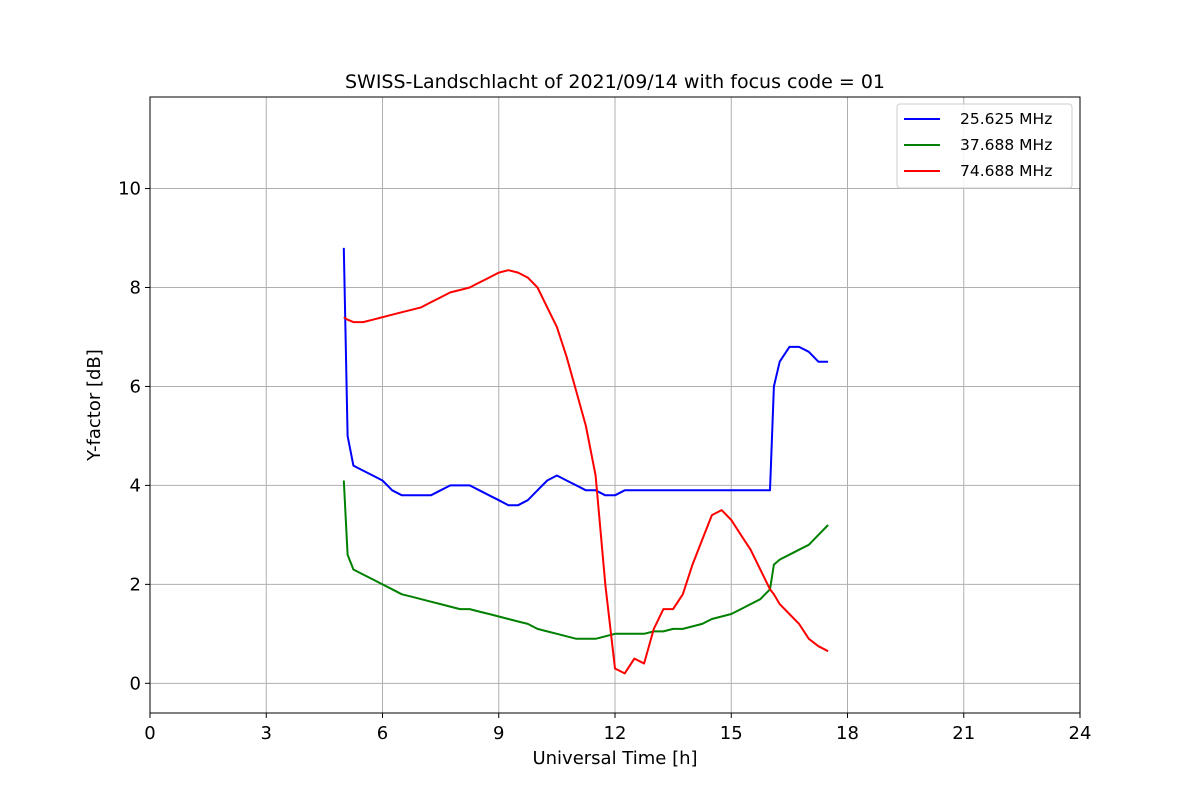 Image resolution: width=1200 pixels, height=800 pixels. I want to click on x-tick-label: 18, so click(847, 733).